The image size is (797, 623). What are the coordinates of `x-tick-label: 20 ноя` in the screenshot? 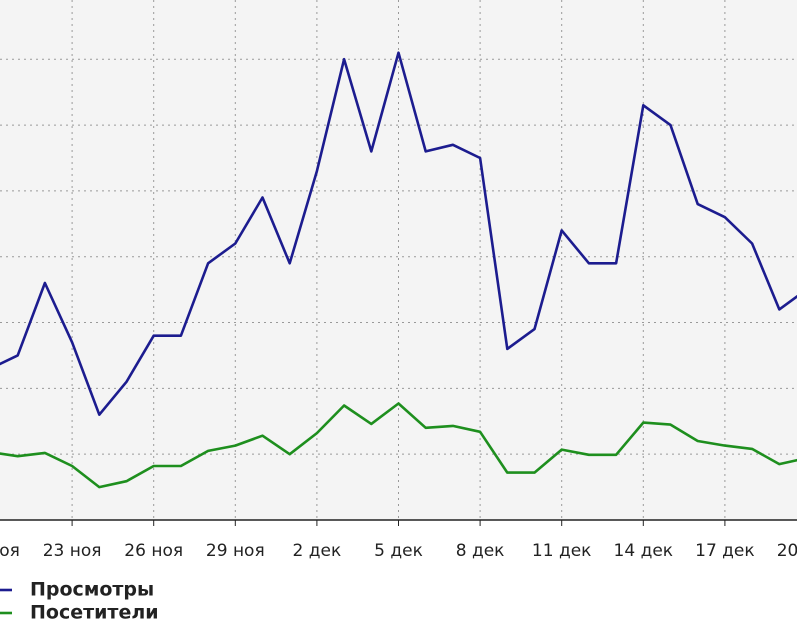 It's located at (10, 551).